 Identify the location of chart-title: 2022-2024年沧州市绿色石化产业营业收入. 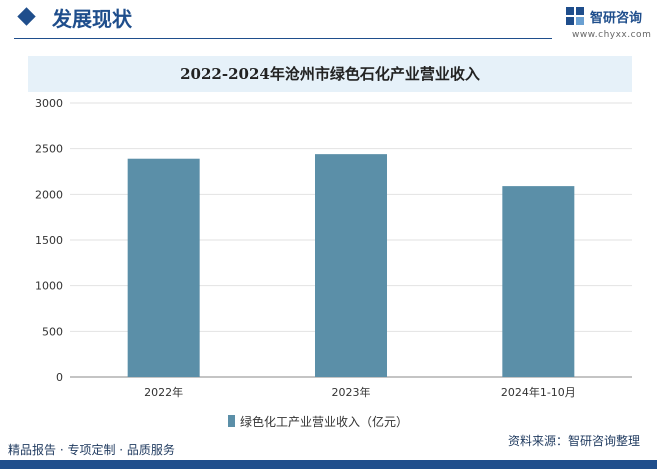
(330, 74).